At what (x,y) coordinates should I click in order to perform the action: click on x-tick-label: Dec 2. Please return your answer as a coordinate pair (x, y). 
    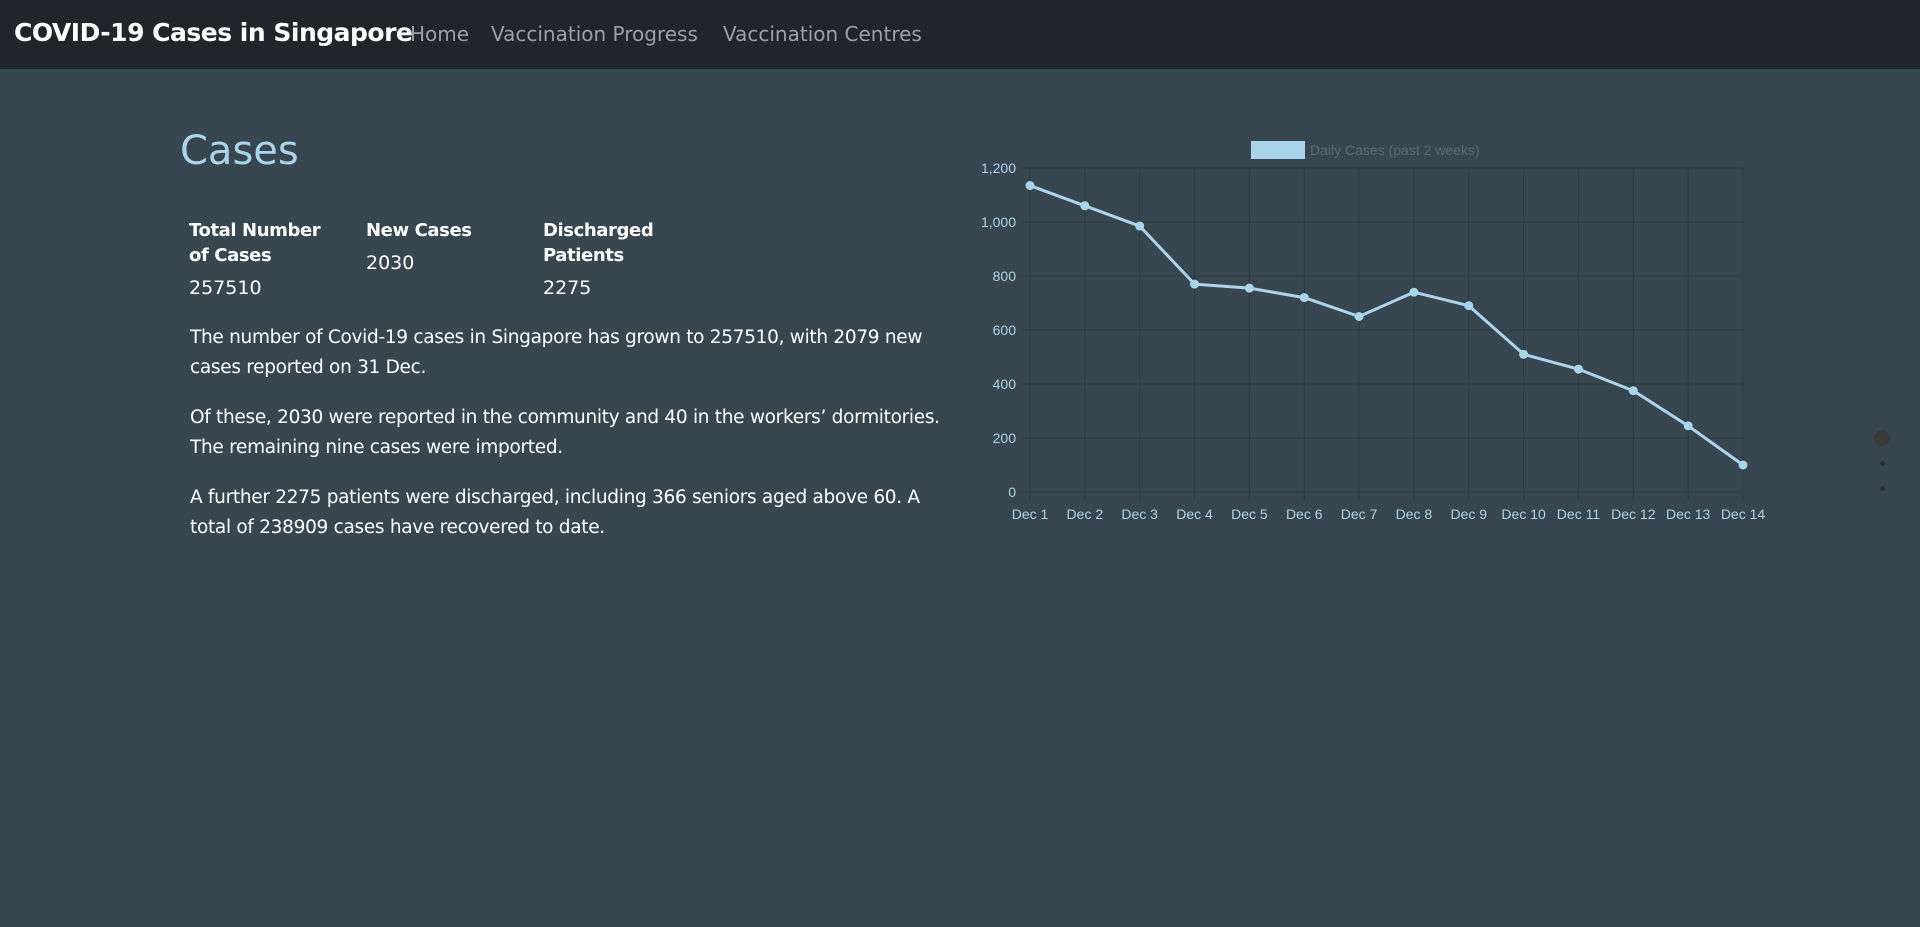
    Looking at the image, I should click on (1085, 514).